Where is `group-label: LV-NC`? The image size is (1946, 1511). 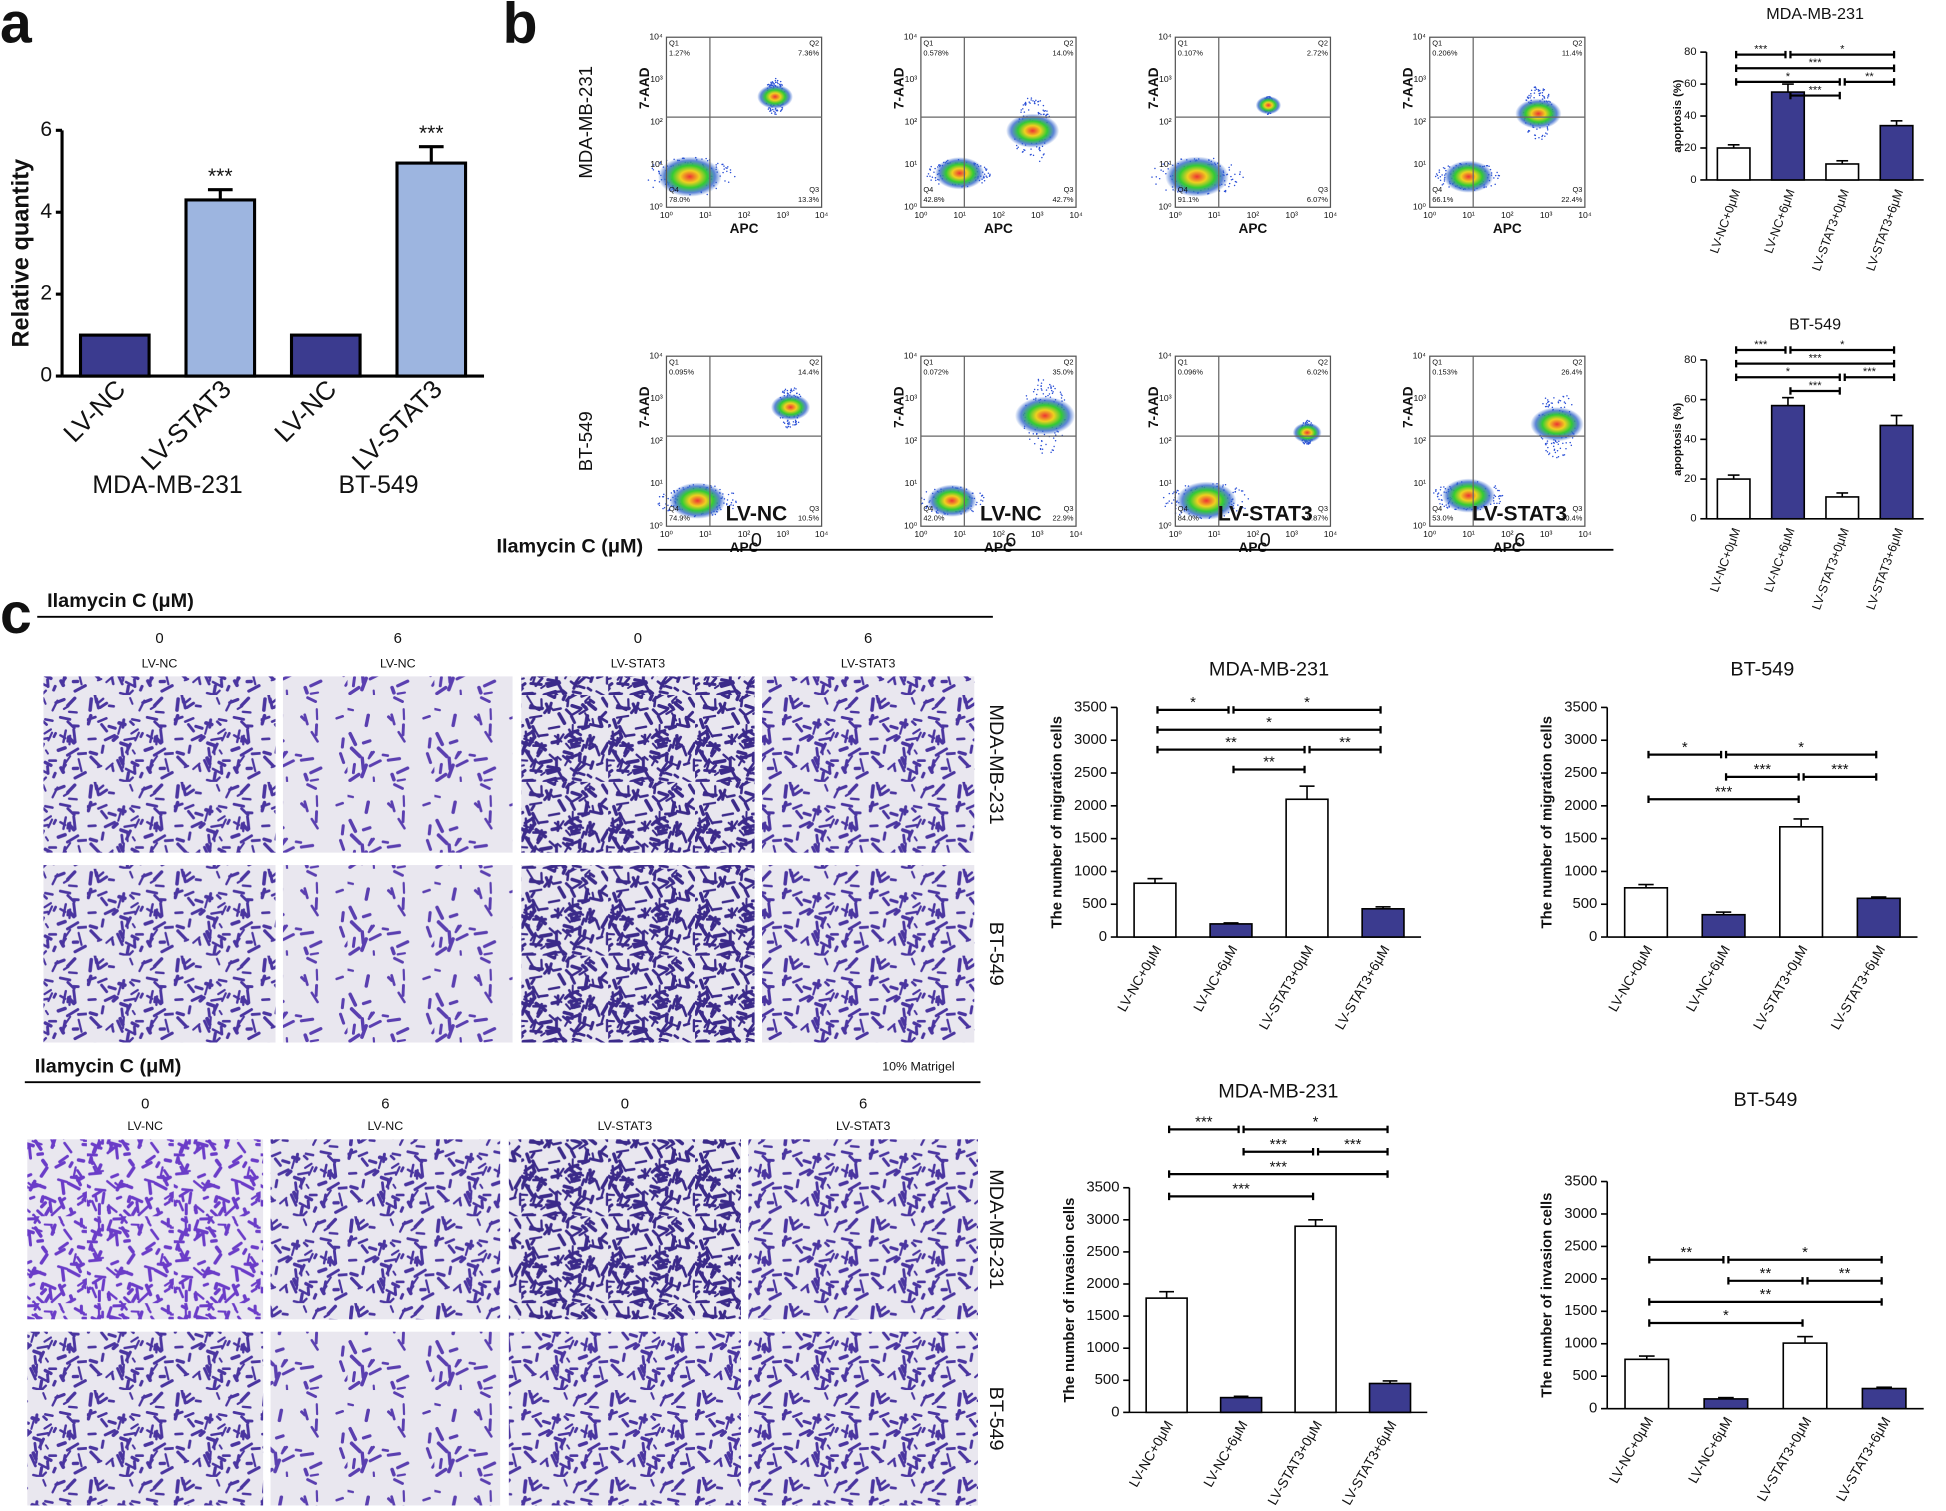 group-label: LV-NC is located at coordinates (145, 1126).